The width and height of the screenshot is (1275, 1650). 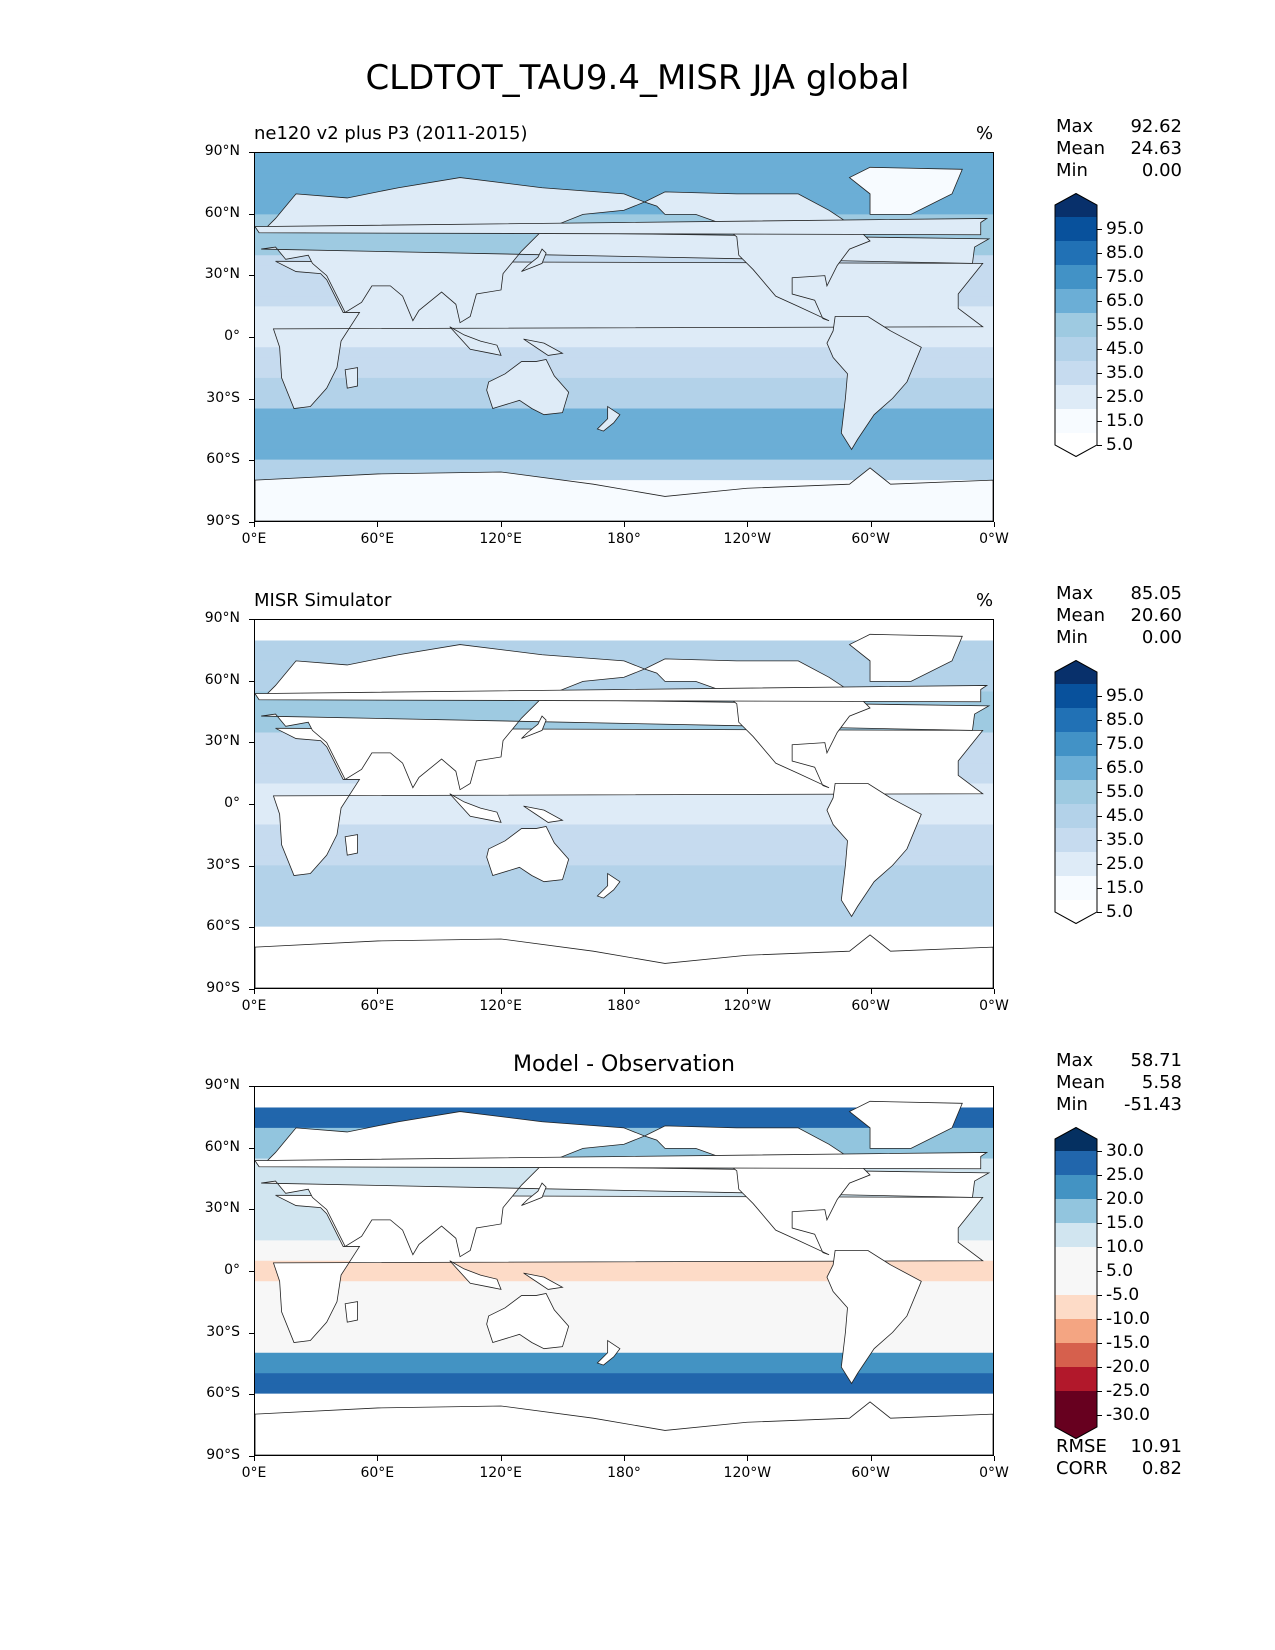 What do you see at coordinates (1161, 170) in the screenshot?
I see `panel1-min-value: 0.00` at bounding box center [1161, 170].